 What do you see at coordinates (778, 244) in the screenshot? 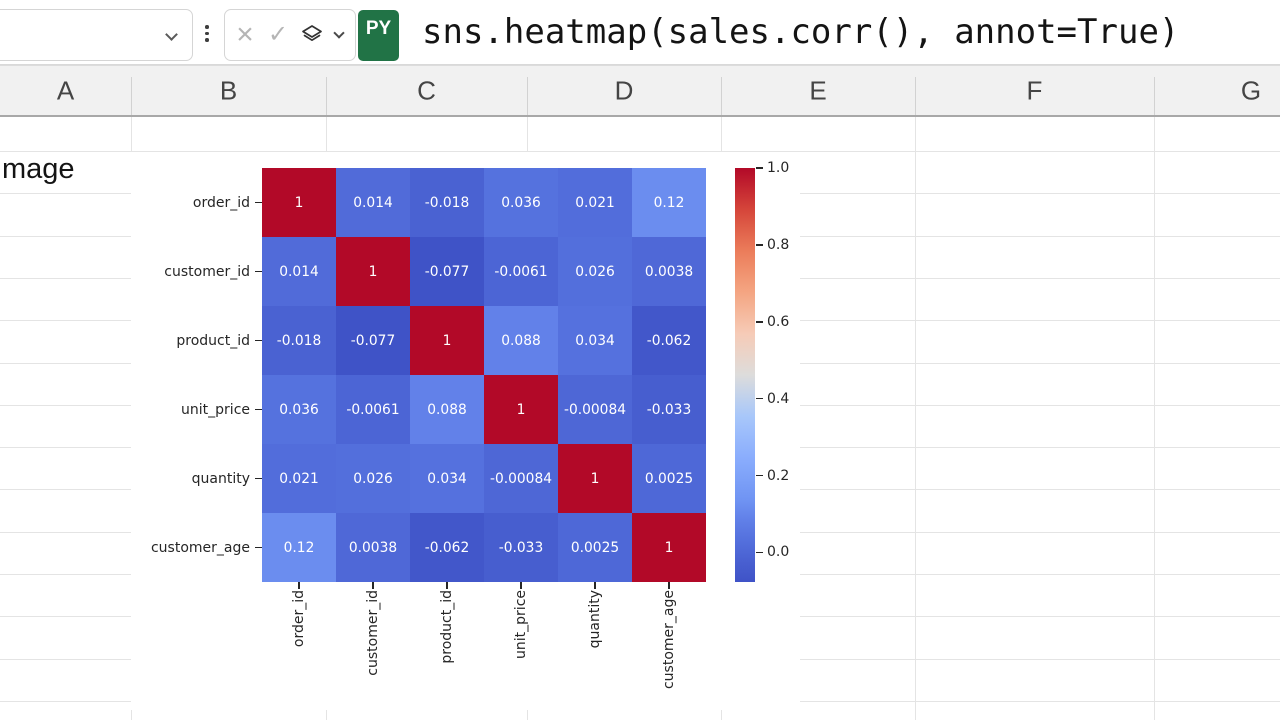
I see `colorbar-tick-label: 0.8` at bounding box center [778, 244].